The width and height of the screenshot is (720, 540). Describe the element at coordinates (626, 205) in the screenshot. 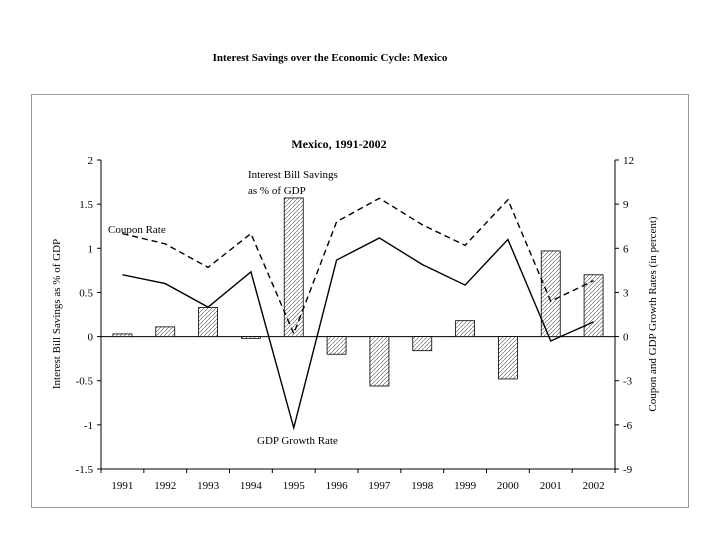

I see `y-tick-label-right: 9` at that location.